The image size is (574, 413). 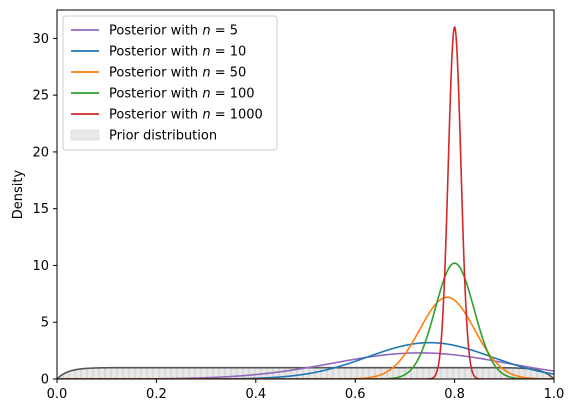 What do you see at coordinates (40, 209) in the screenshot?
I see `y-tick-label: 15` at bounding box center [40, 209].